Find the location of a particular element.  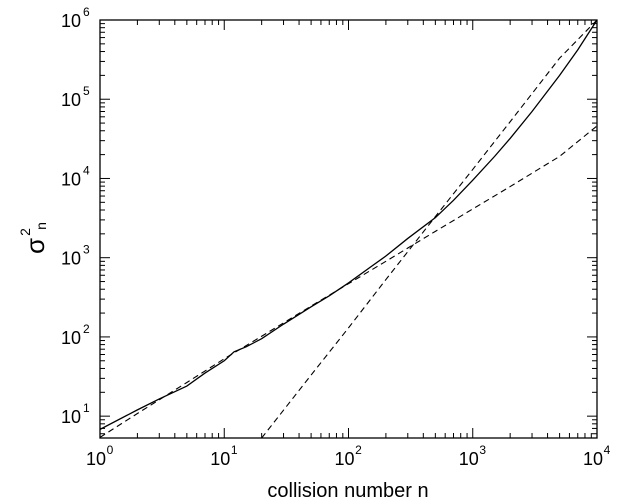

x-axis-title: collision number n is located at coordinates (347, 491).